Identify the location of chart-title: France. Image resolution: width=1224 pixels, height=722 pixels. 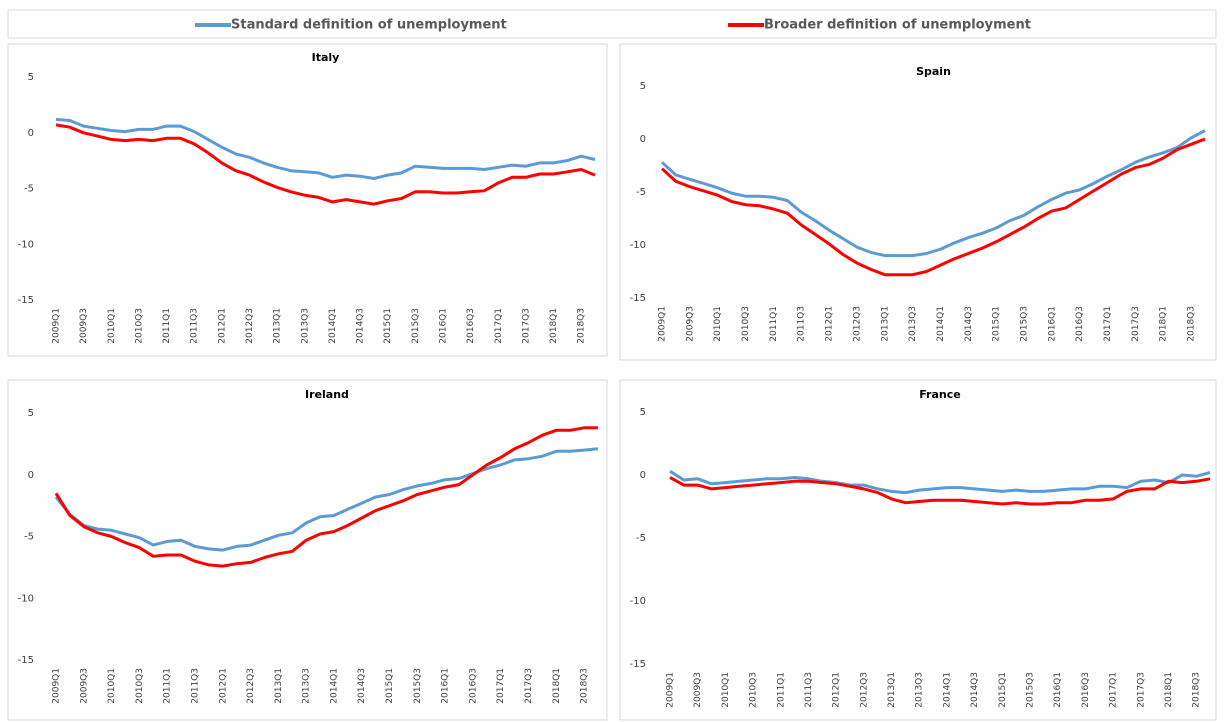
(939, 394).